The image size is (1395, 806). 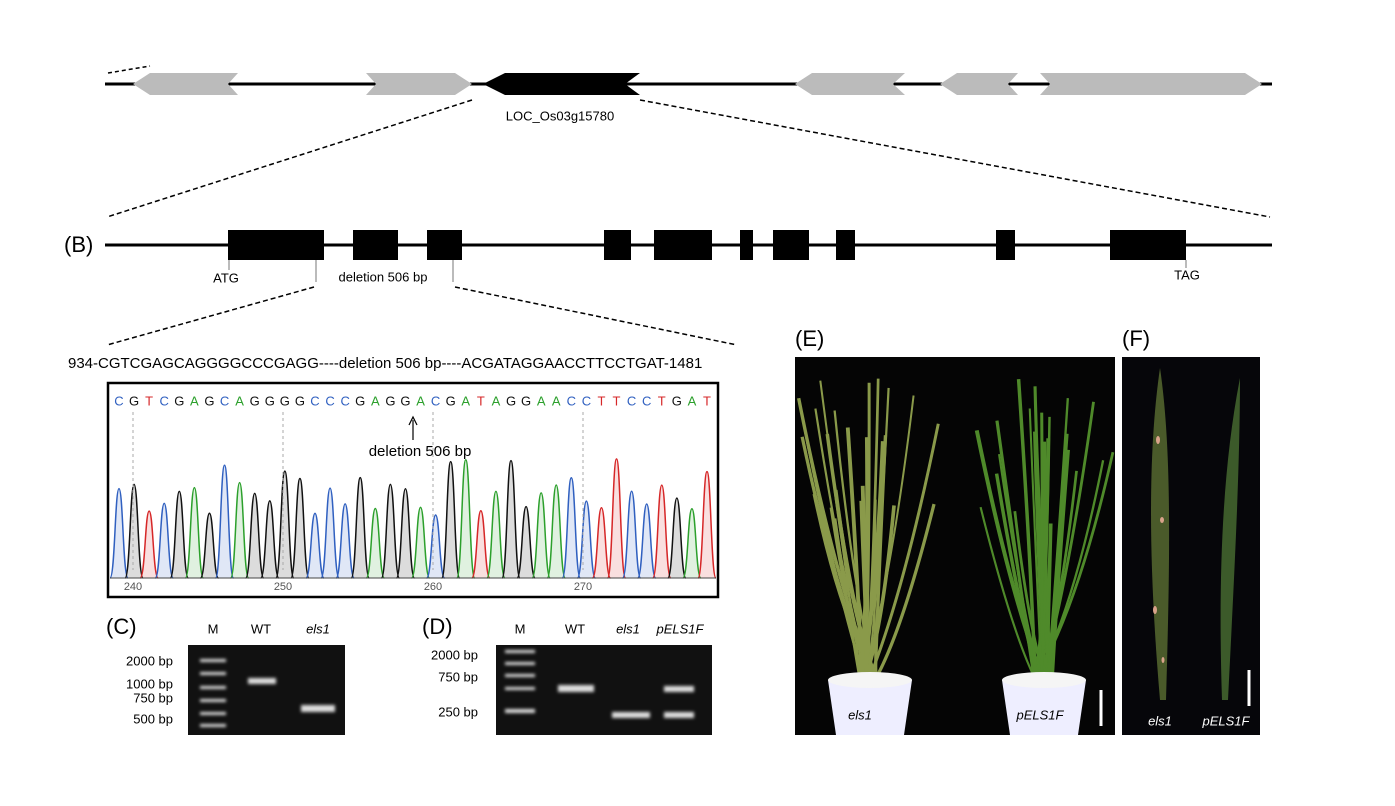 I want to click on start-codon: ATG, so click(x=226, y=277).